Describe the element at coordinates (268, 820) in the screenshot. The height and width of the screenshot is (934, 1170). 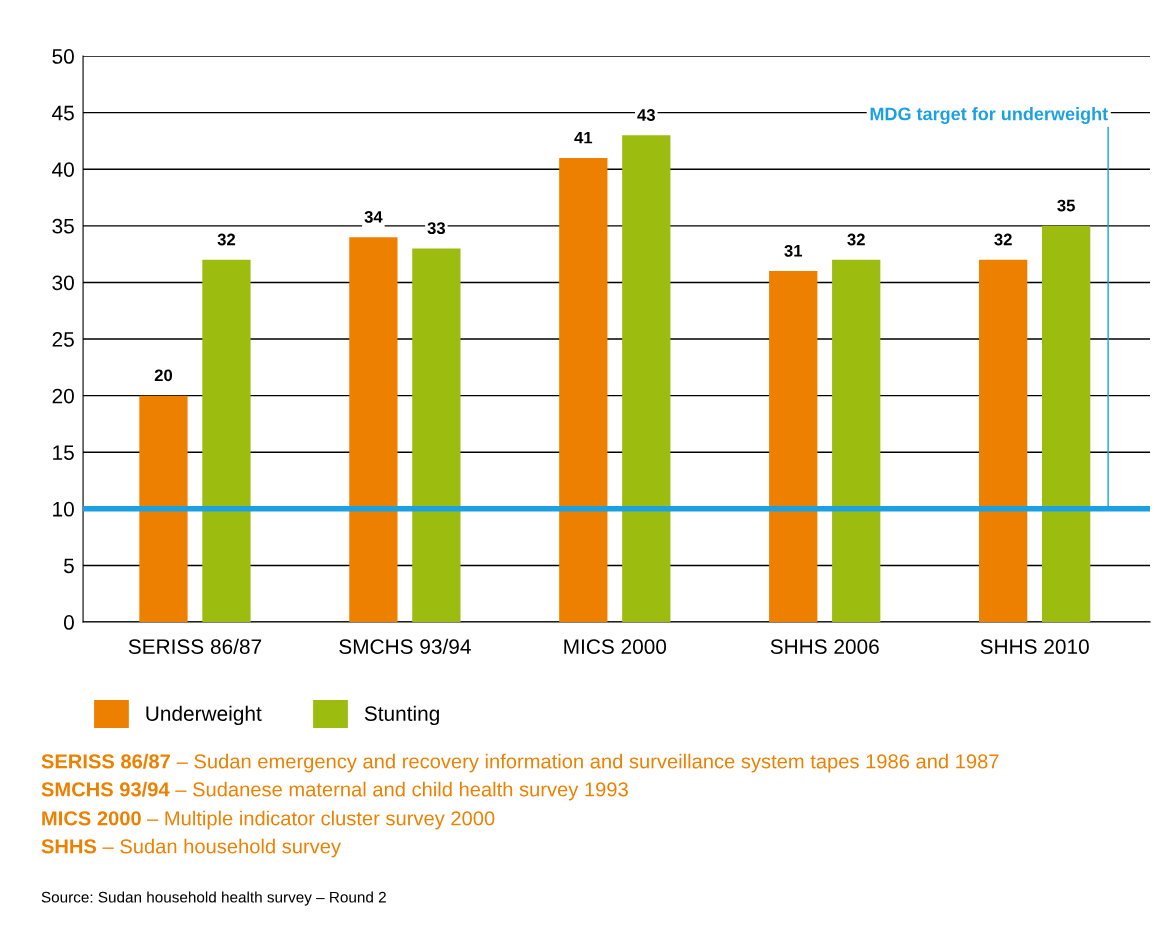
I see `text: MICS 2000 – Multiple indicator cluster survey 2000` at that location.